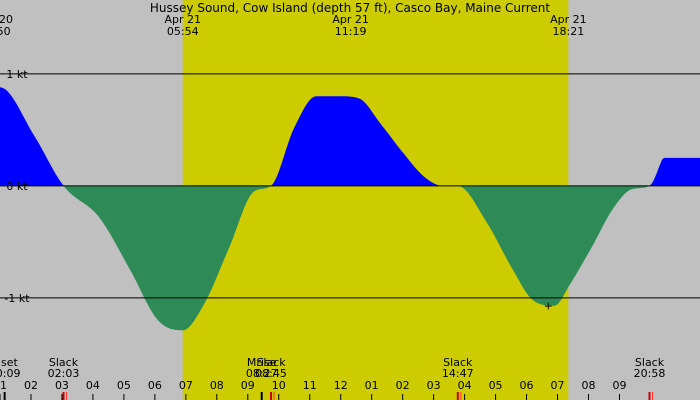  Describe the element at coordinates (6, 19) in the screenshot. I see `top-date-label: Apr 20` at that location.